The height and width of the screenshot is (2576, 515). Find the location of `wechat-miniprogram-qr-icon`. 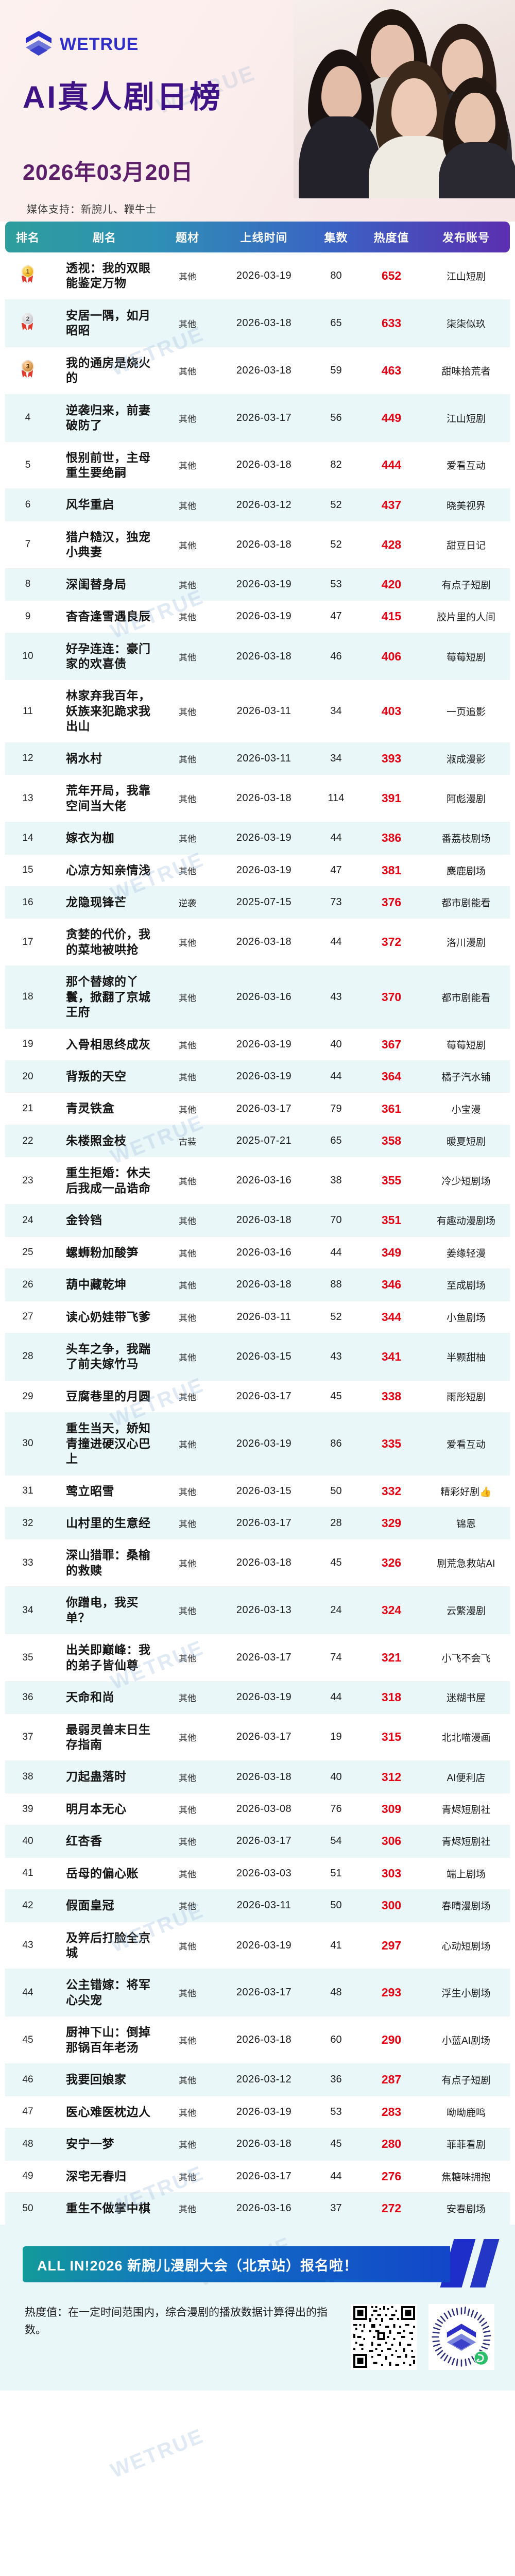

wechat-miniprogram-qr-icon is located at coordinates (461, 2337).